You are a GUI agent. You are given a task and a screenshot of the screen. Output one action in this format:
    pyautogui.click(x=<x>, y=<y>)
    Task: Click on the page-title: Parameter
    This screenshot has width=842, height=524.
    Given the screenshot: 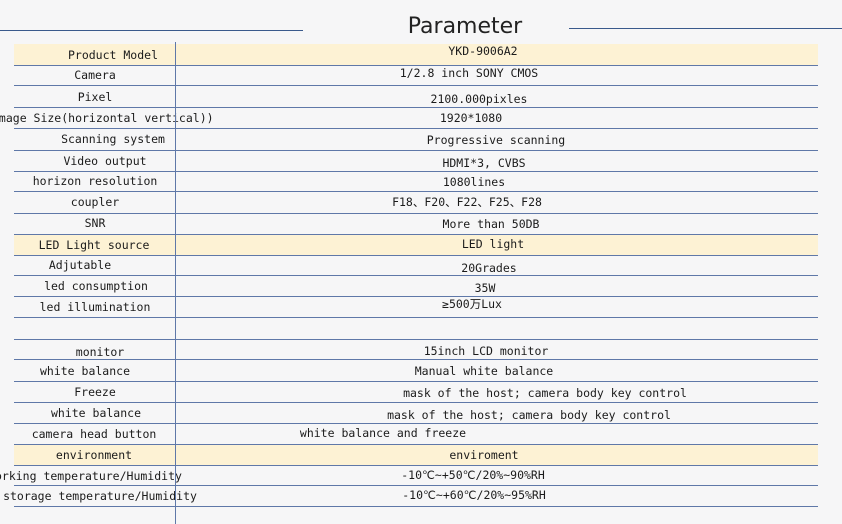 What is the action you would take?
    pyautogui.click(x=465, y=26)
    